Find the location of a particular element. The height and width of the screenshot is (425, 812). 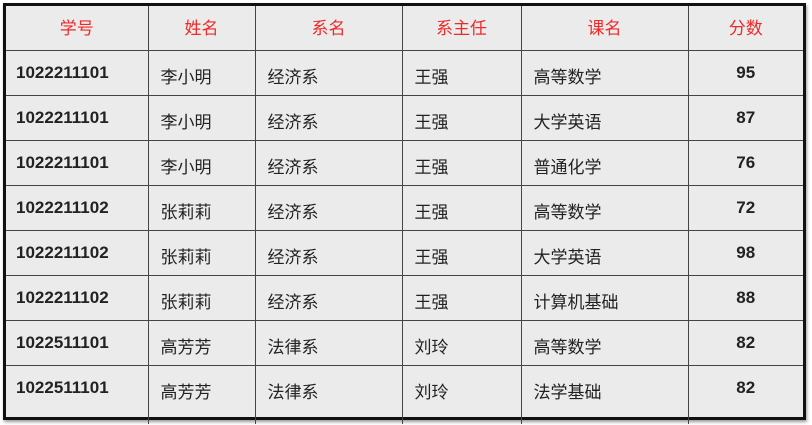

column-header-student-name: 姓名 is located at coordinates (201, 28).